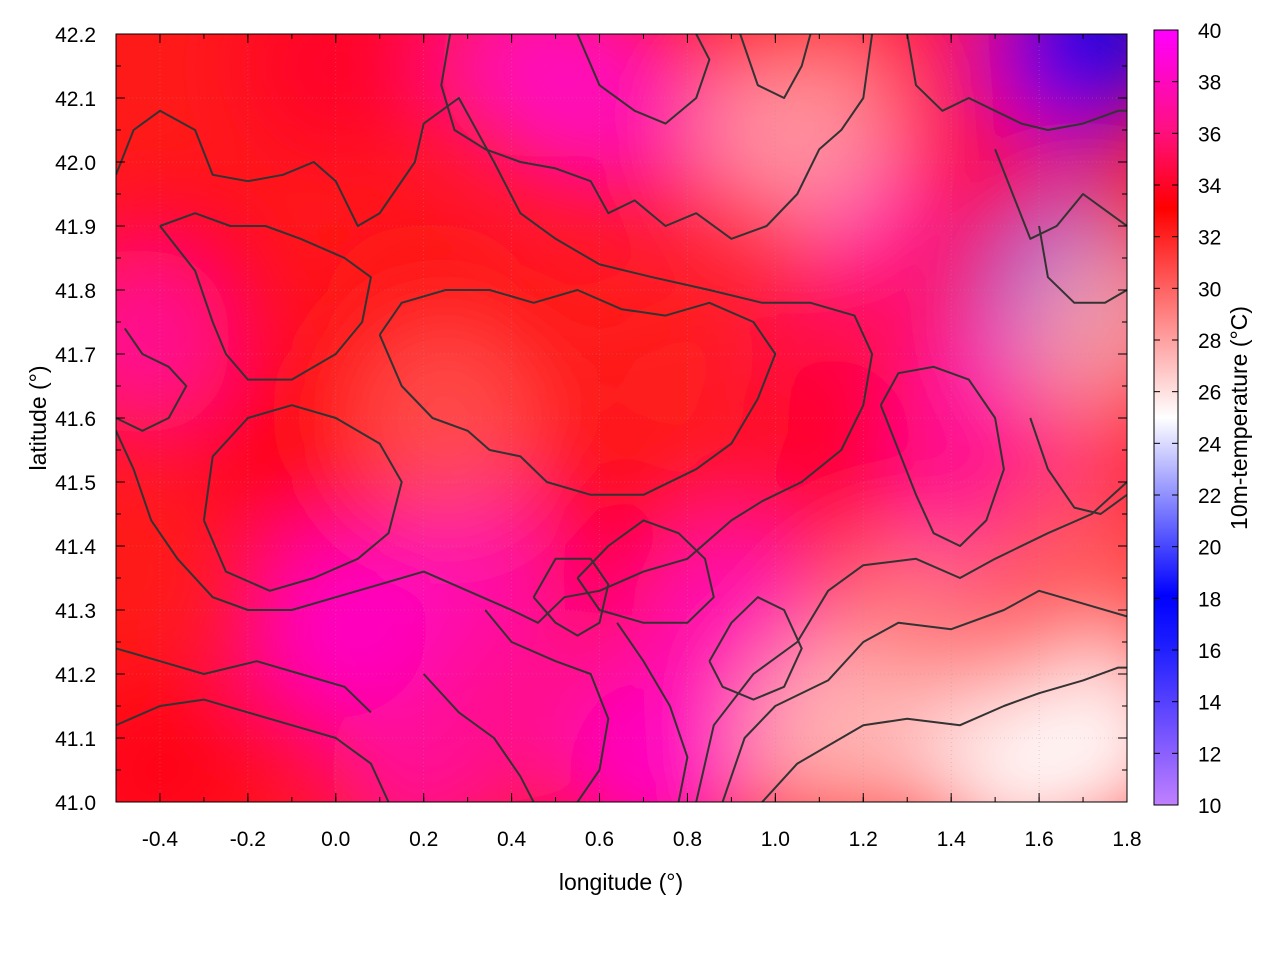  What do you see at coordinates (160, 839) in the screenshot?
I see `x-tick-label: -0.4` at bounding box center [160, 839].